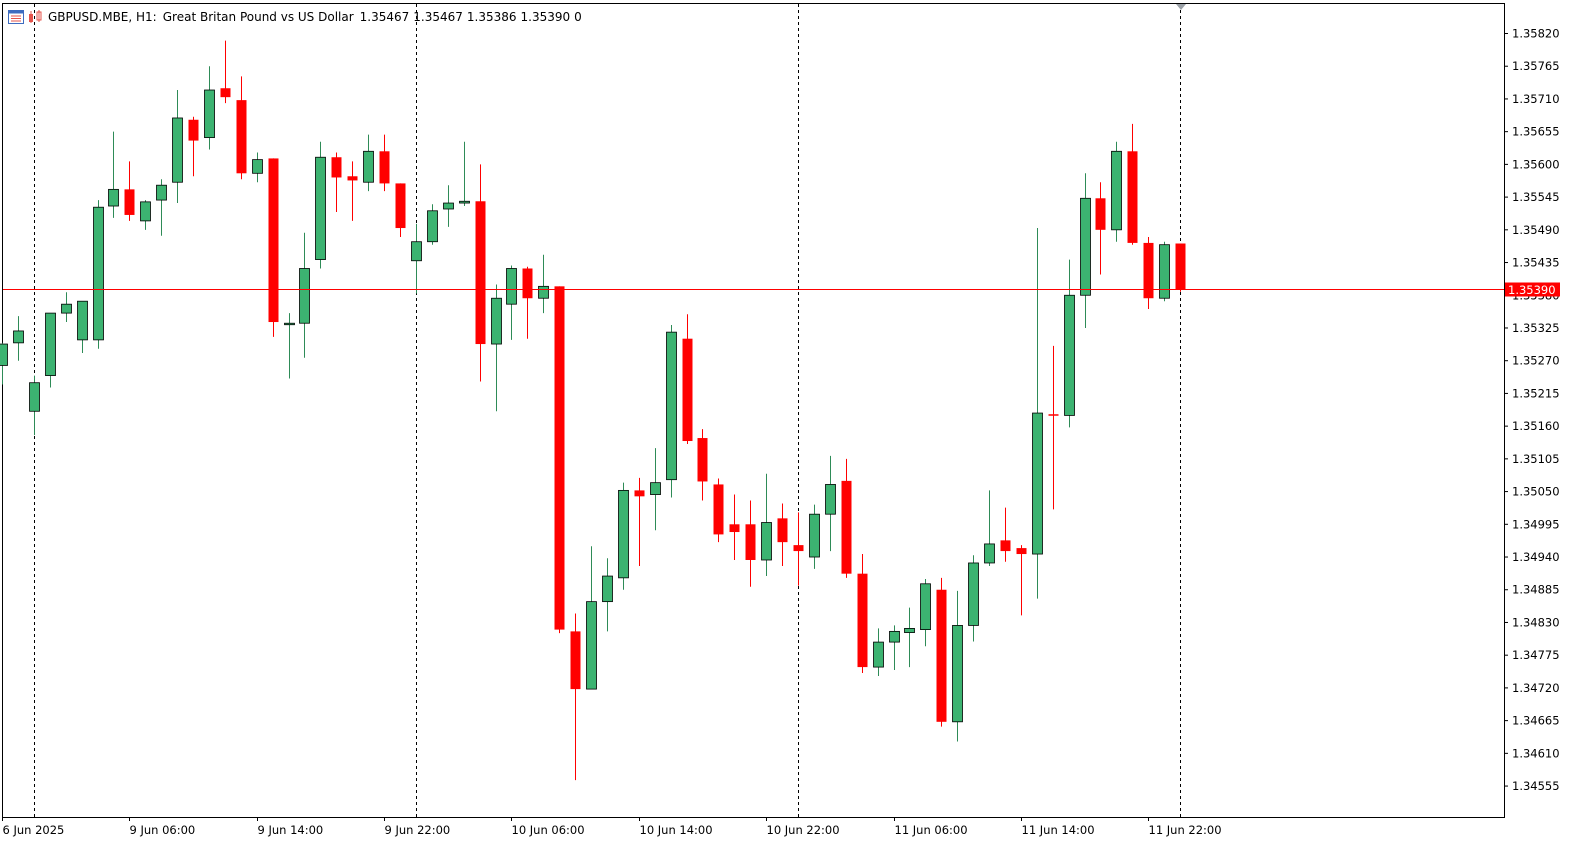 The width and height of the screenshot is (1575, 847). What do you see at coordinates (1532, 197) in the screenshot?
I see `price-tick: 1.35545` at bounding box center [1532, 197].